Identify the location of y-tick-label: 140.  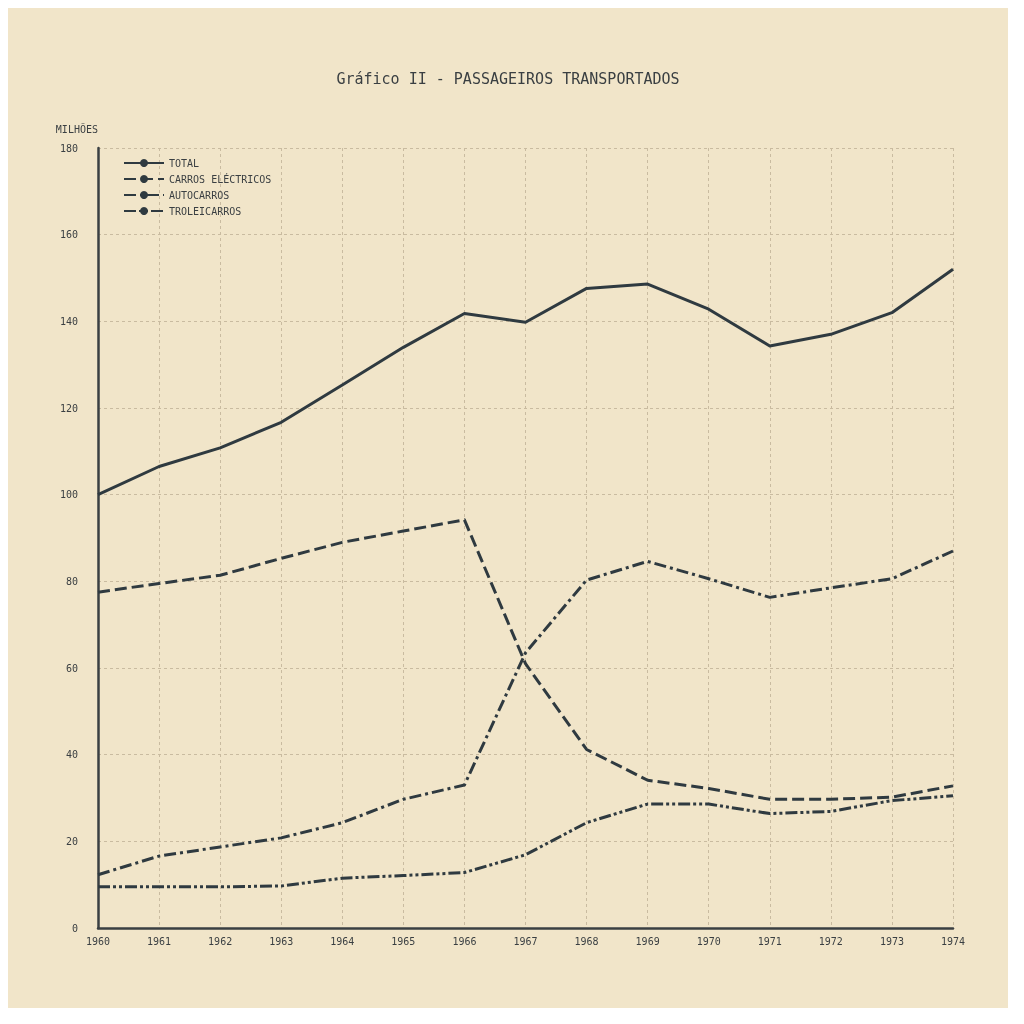
(68, 321).